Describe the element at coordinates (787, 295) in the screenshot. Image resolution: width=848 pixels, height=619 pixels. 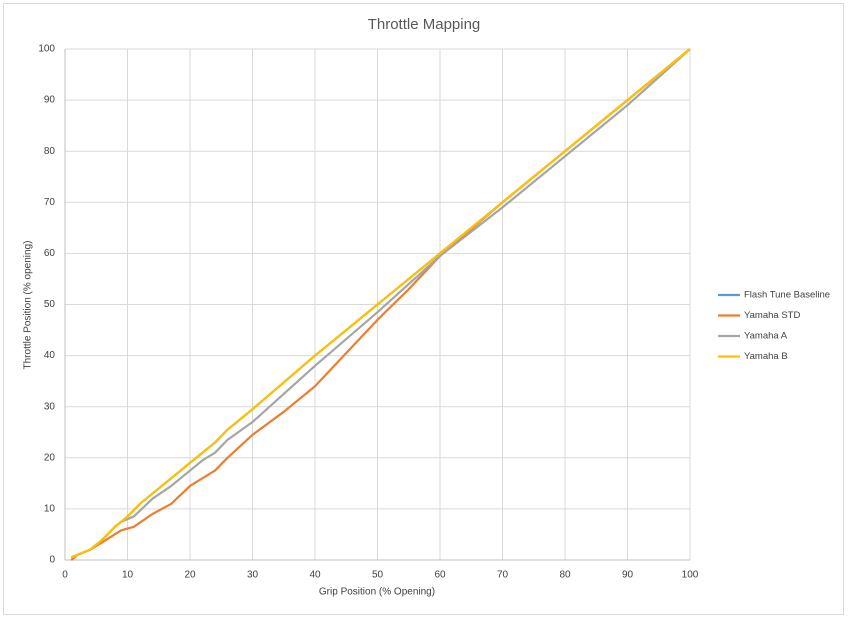
I see `legend-label: Flash Tune Baseline` at that location.